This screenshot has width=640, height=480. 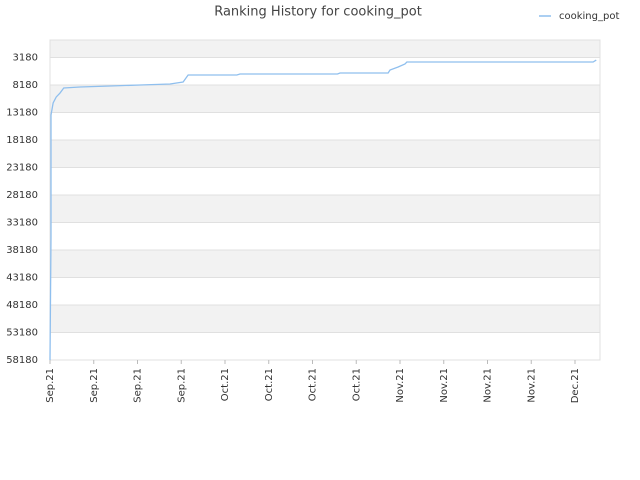 I want to click on y-tick-label: 8180, so click(x=25, y=85).